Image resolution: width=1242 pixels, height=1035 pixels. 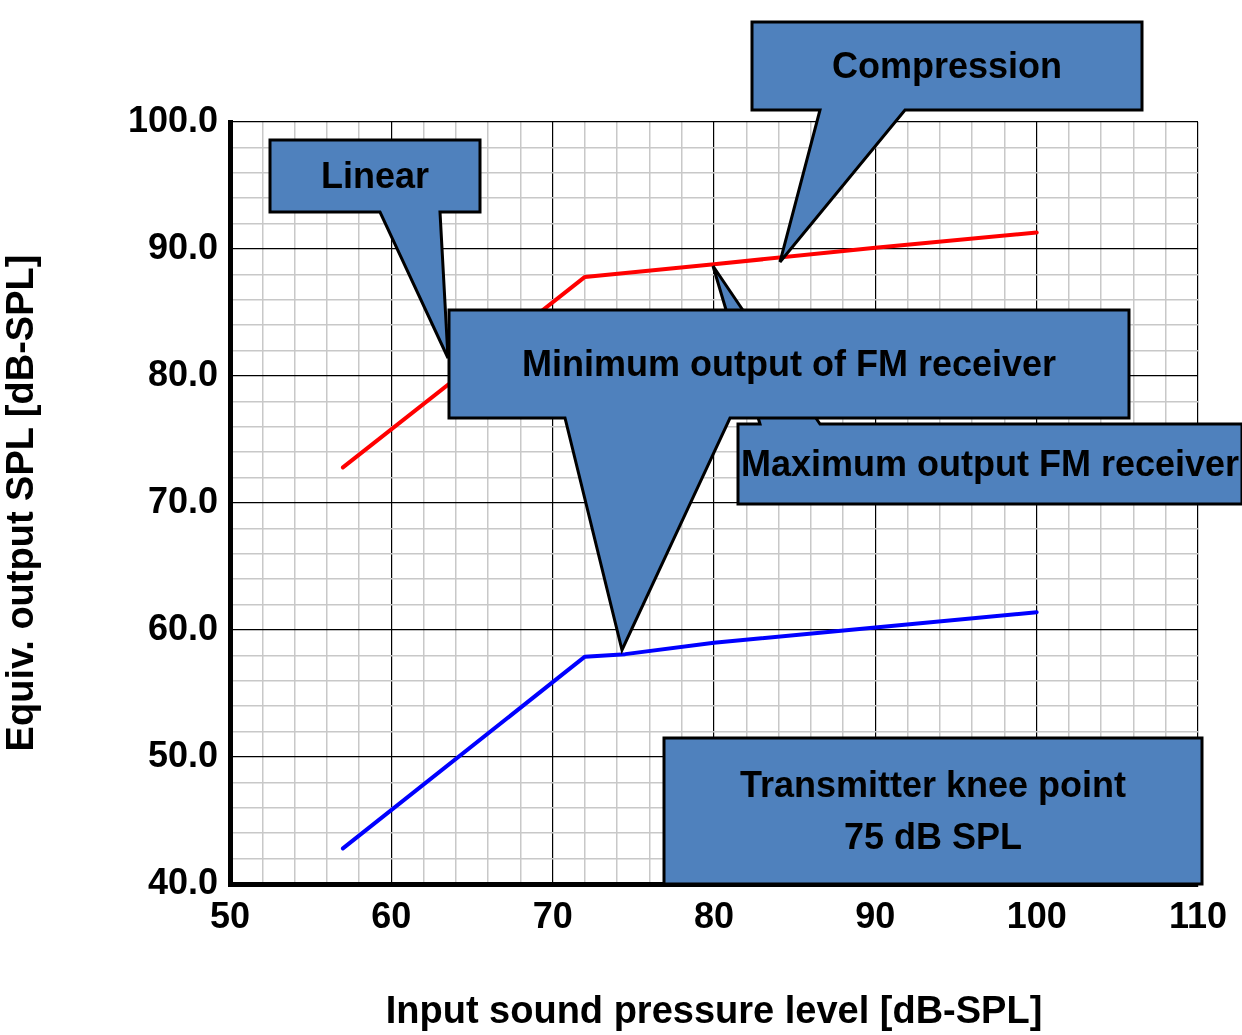 I want to click on x-tick-label: 100, so click(x=1036, y=915).